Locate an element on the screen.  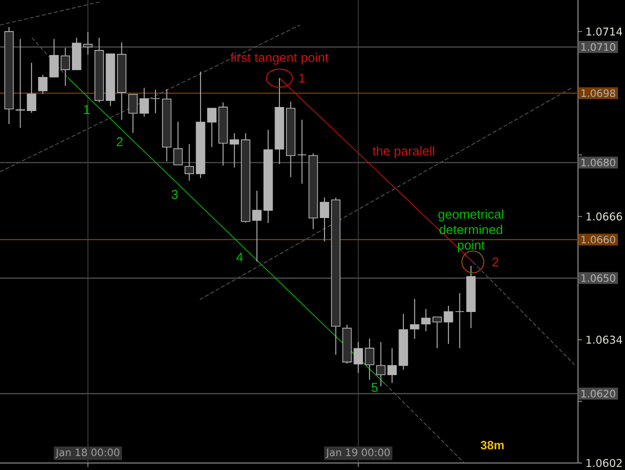
ref-line-label: 1.0698 is located at coordinates (599, 93).